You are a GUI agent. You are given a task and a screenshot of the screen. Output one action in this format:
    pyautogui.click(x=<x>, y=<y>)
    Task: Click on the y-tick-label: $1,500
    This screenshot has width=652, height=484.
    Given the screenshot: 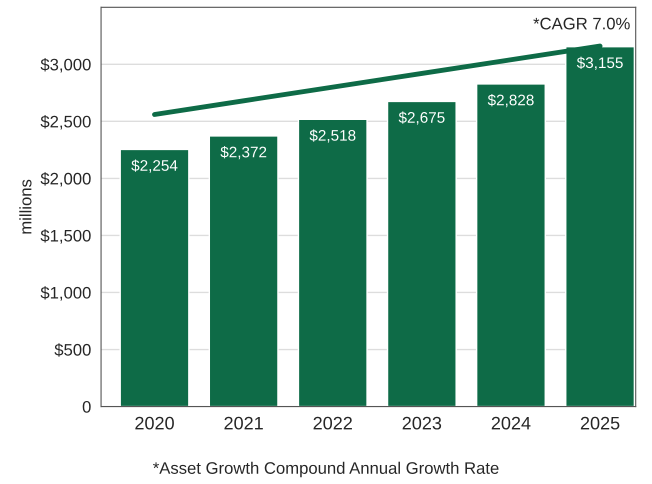 What is the action you would take?
    pyautogui.click(x=65, y=236)
    